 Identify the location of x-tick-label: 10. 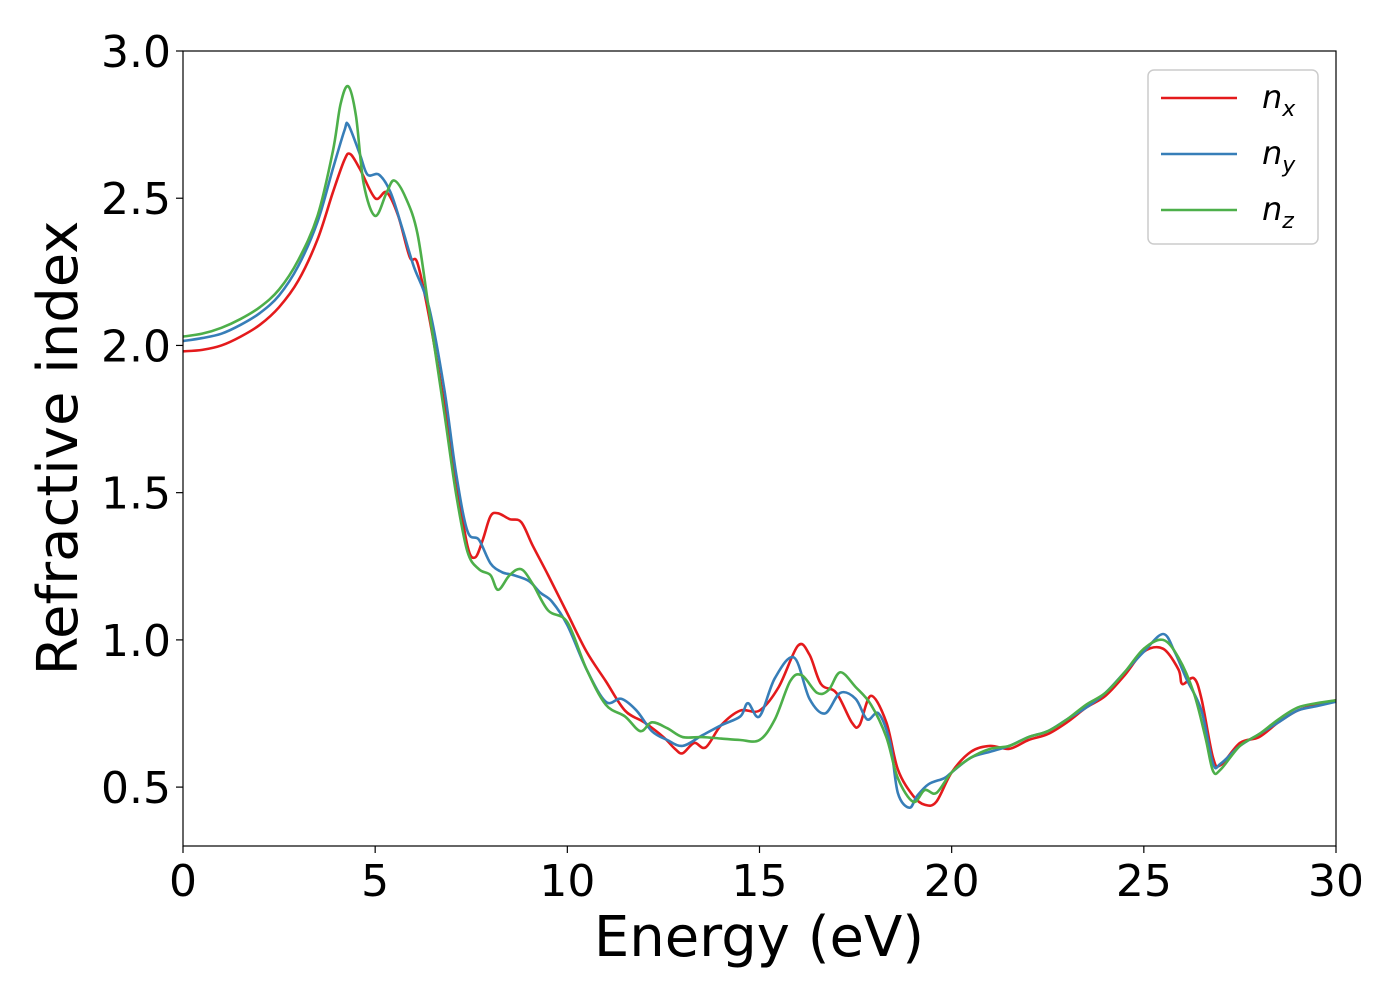
(567, 881).